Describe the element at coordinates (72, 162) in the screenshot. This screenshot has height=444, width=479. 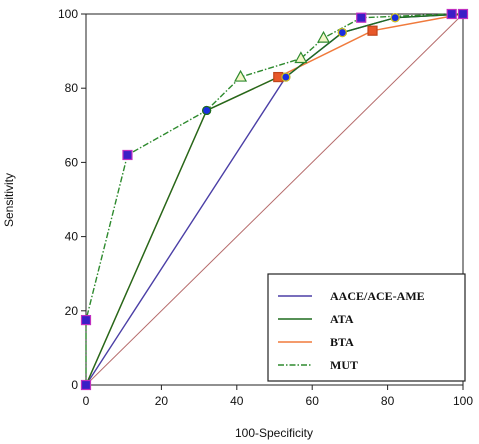
I see `y-tick-label: 60` at that location.